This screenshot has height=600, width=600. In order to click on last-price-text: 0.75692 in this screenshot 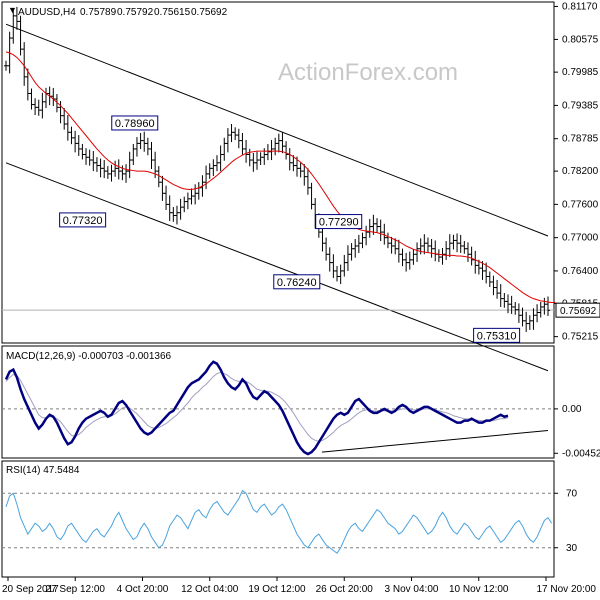, I will do `click(578, 311)`.